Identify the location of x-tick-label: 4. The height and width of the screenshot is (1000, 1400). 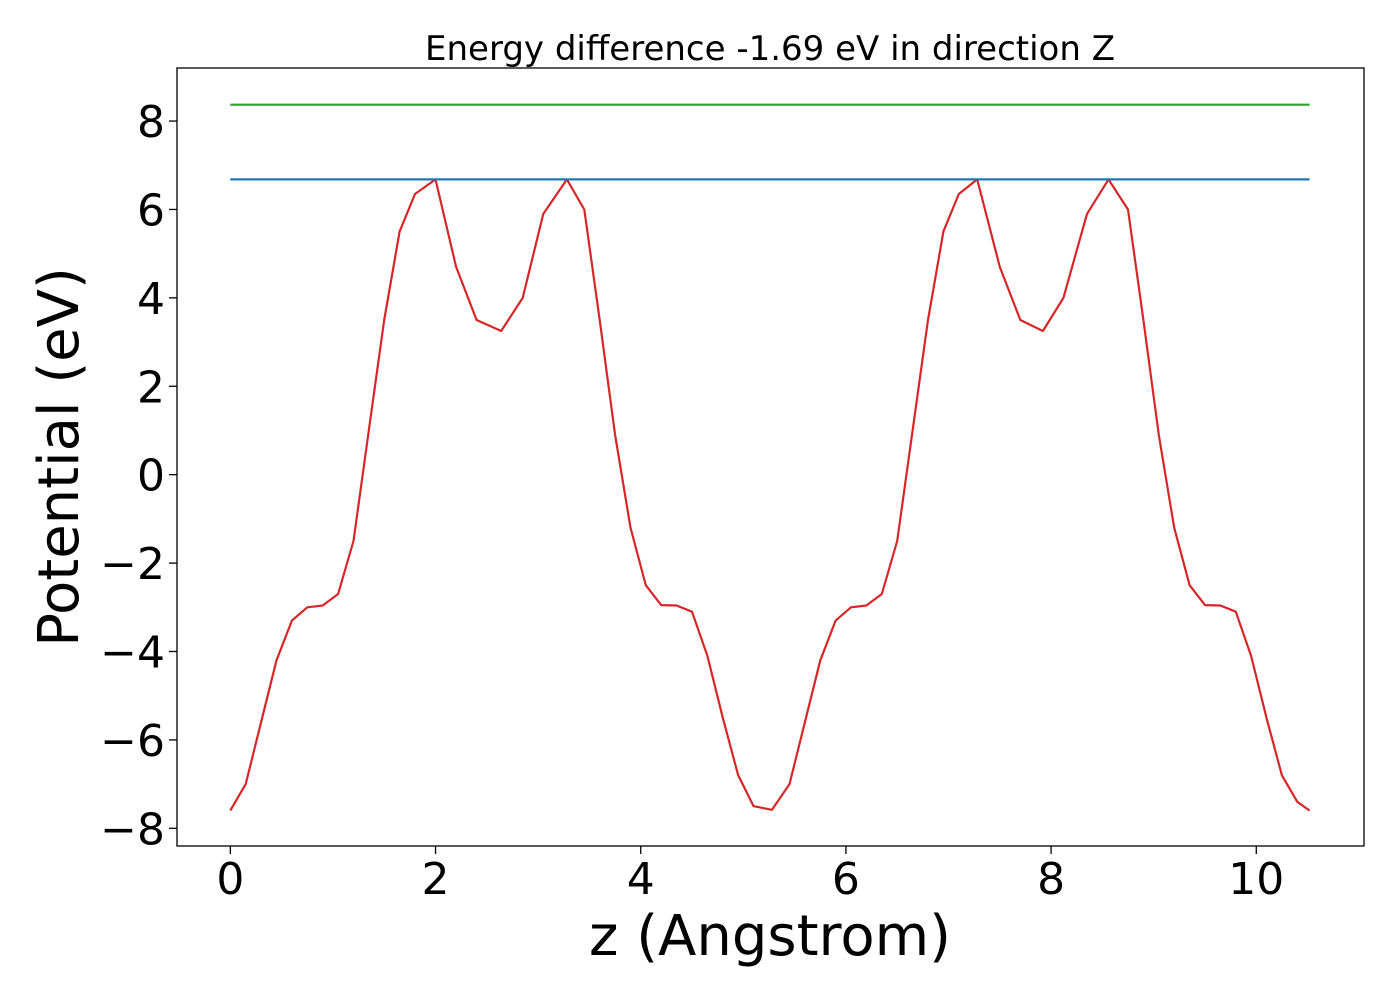
(641, 879).